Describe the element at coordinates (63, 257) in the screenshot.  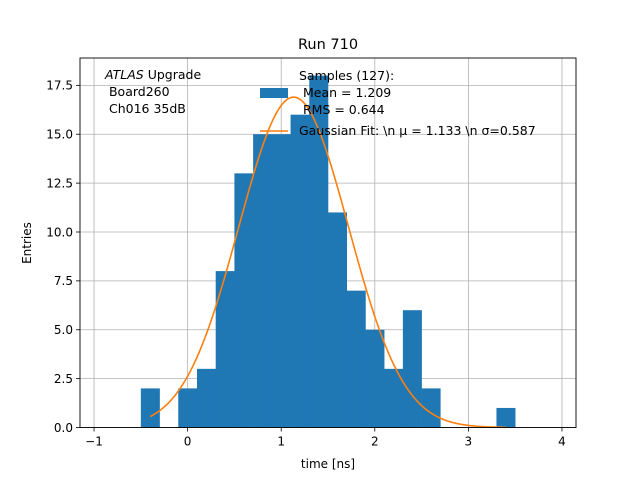
I see `y-axis-ticks: 0.0 2.5 5.0 7.5 10.0 12.5 15.0 17.5` at that location.